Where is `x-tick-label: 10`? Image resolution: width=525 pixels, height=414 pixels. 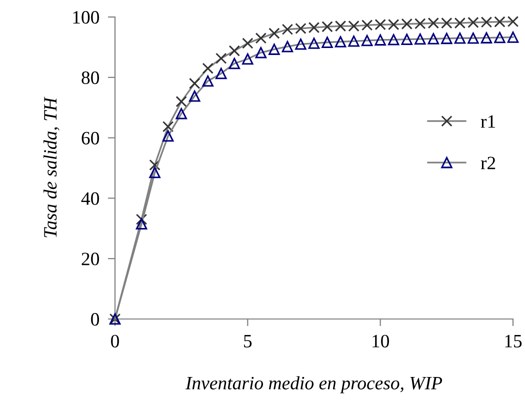
x-tick-label: 10 is located at coordinates (380, 341).